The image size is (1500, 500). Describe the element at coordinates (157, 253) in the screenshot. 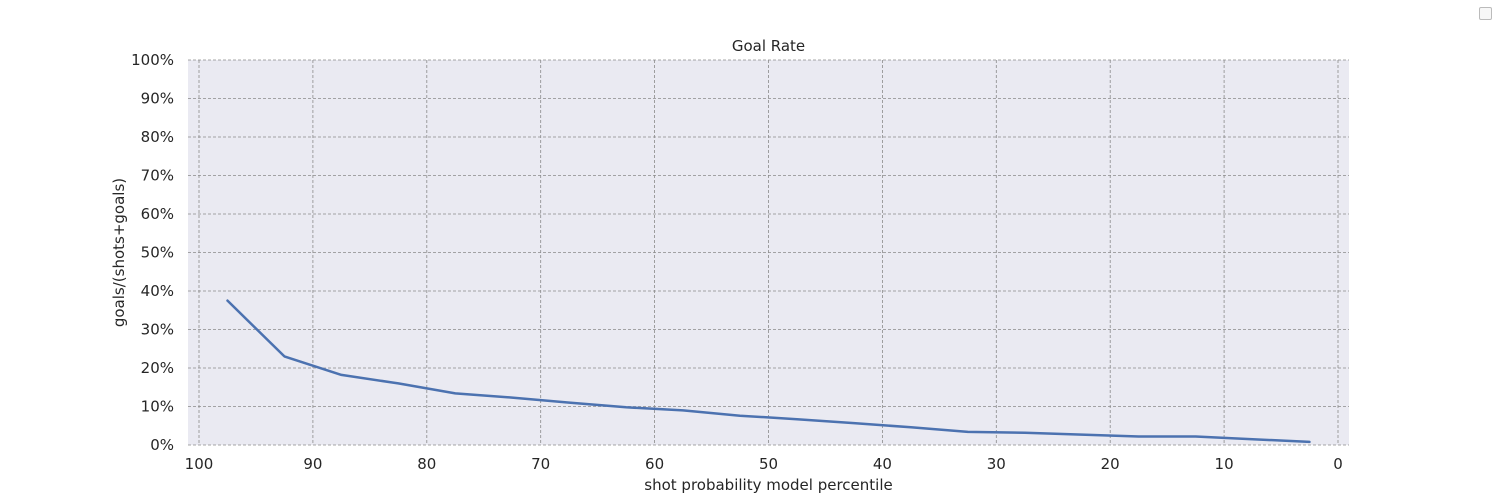

I see `y-tick-label: 50%` at that location.